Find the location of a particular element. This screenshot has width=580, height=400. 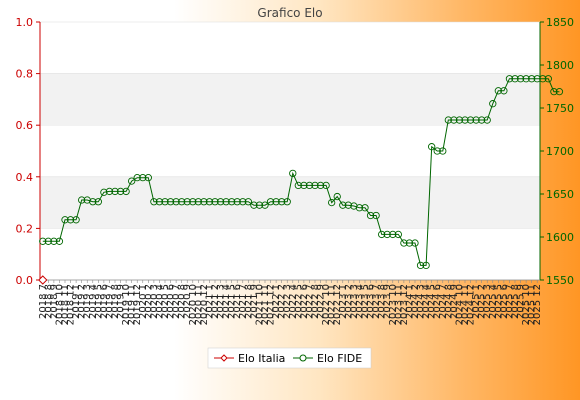

x-tick-label: 2019 4 is located at coordinates (93, 301).